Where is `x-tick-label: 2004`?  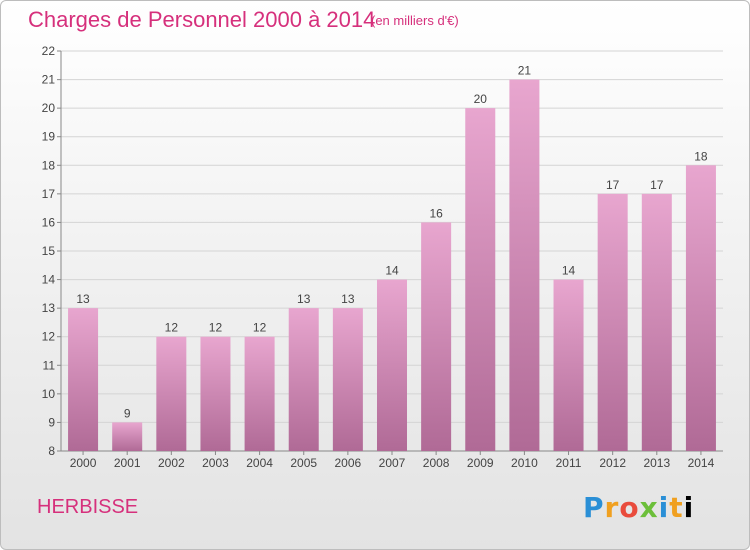
x-tick-label: 2004 is located at coordinates (259, 463).